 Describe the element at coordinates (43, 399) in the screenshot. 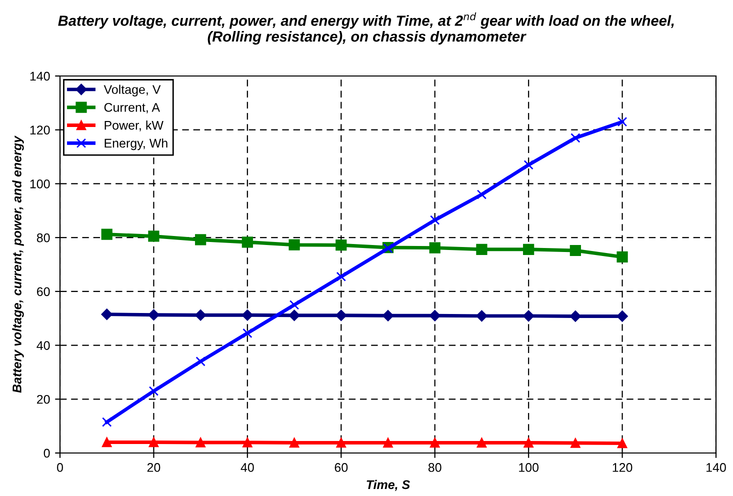

I see `y-tick-label: 20` at that location.